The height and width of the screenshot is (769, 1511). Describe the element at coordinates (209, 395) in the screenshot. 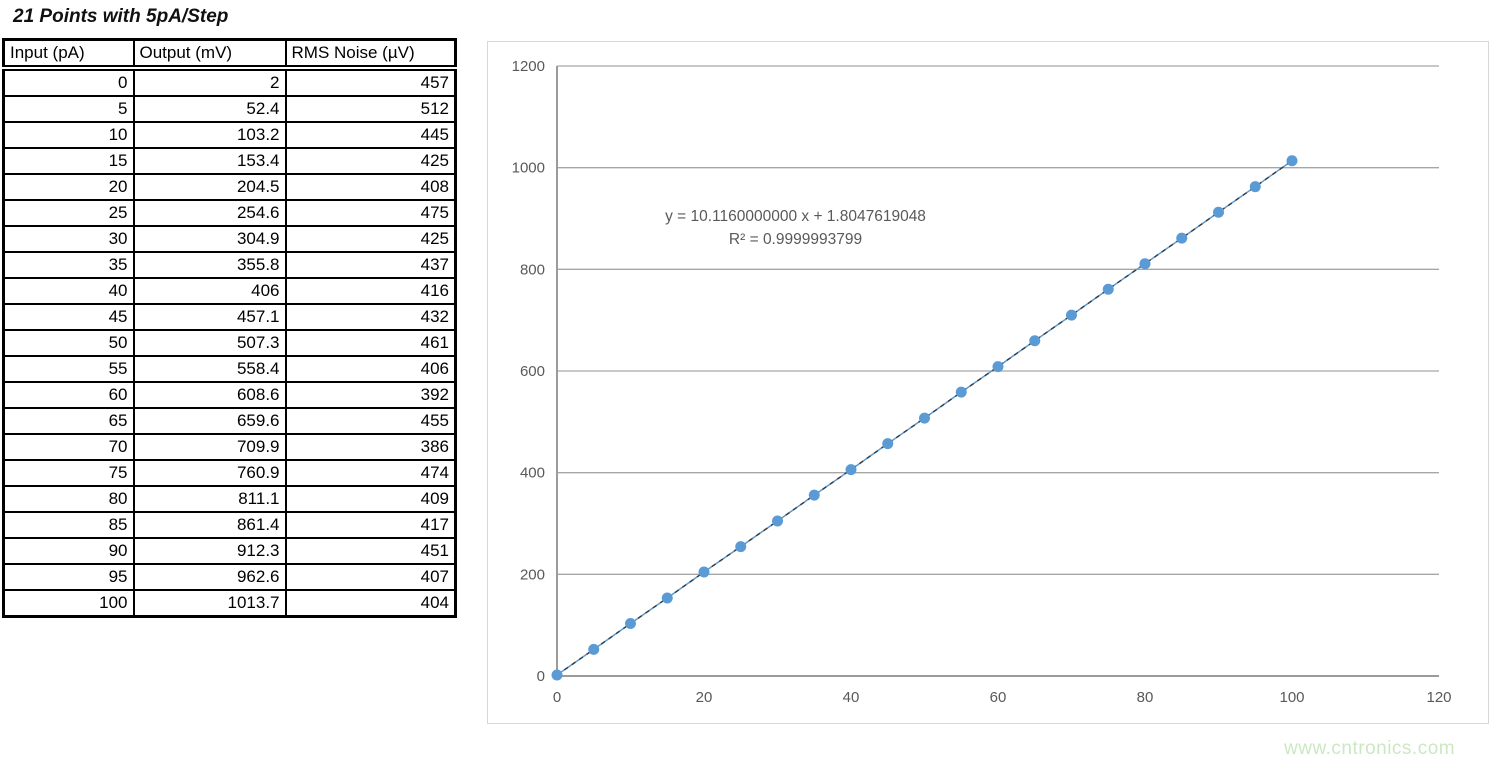

I see `table-cell: 608.6` at that location.